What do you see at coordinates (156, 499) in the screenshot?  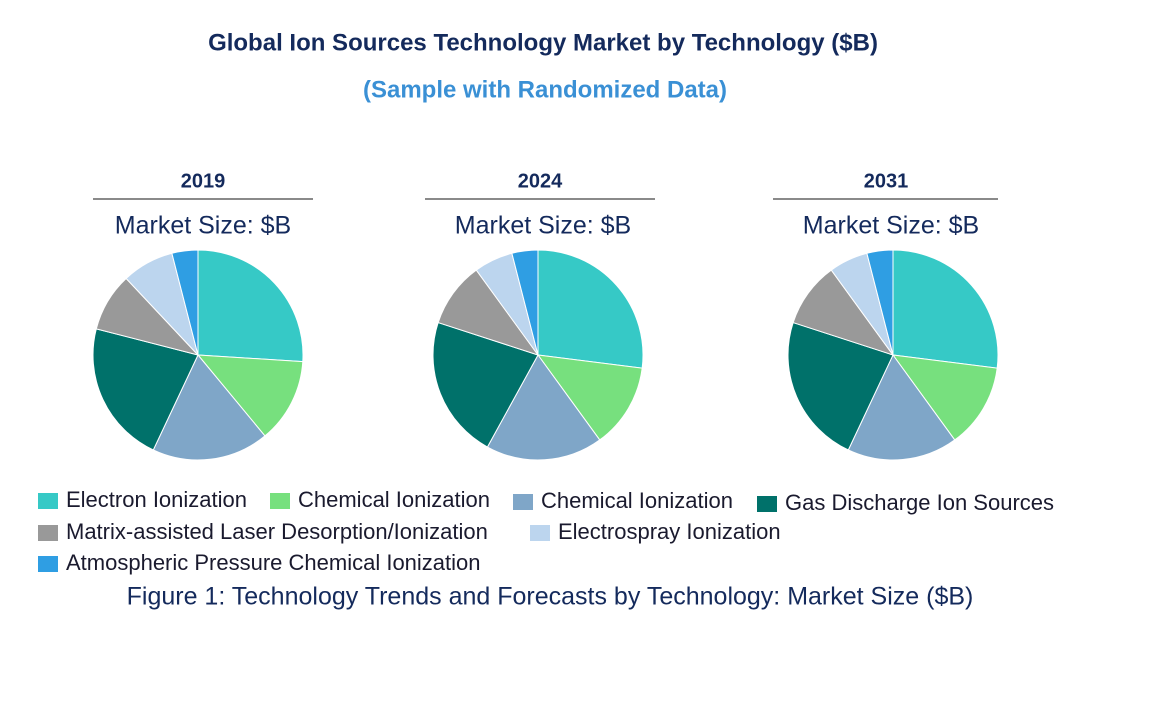 I see `legend-label: Electron Ionization` at bounding box center [156, 499].